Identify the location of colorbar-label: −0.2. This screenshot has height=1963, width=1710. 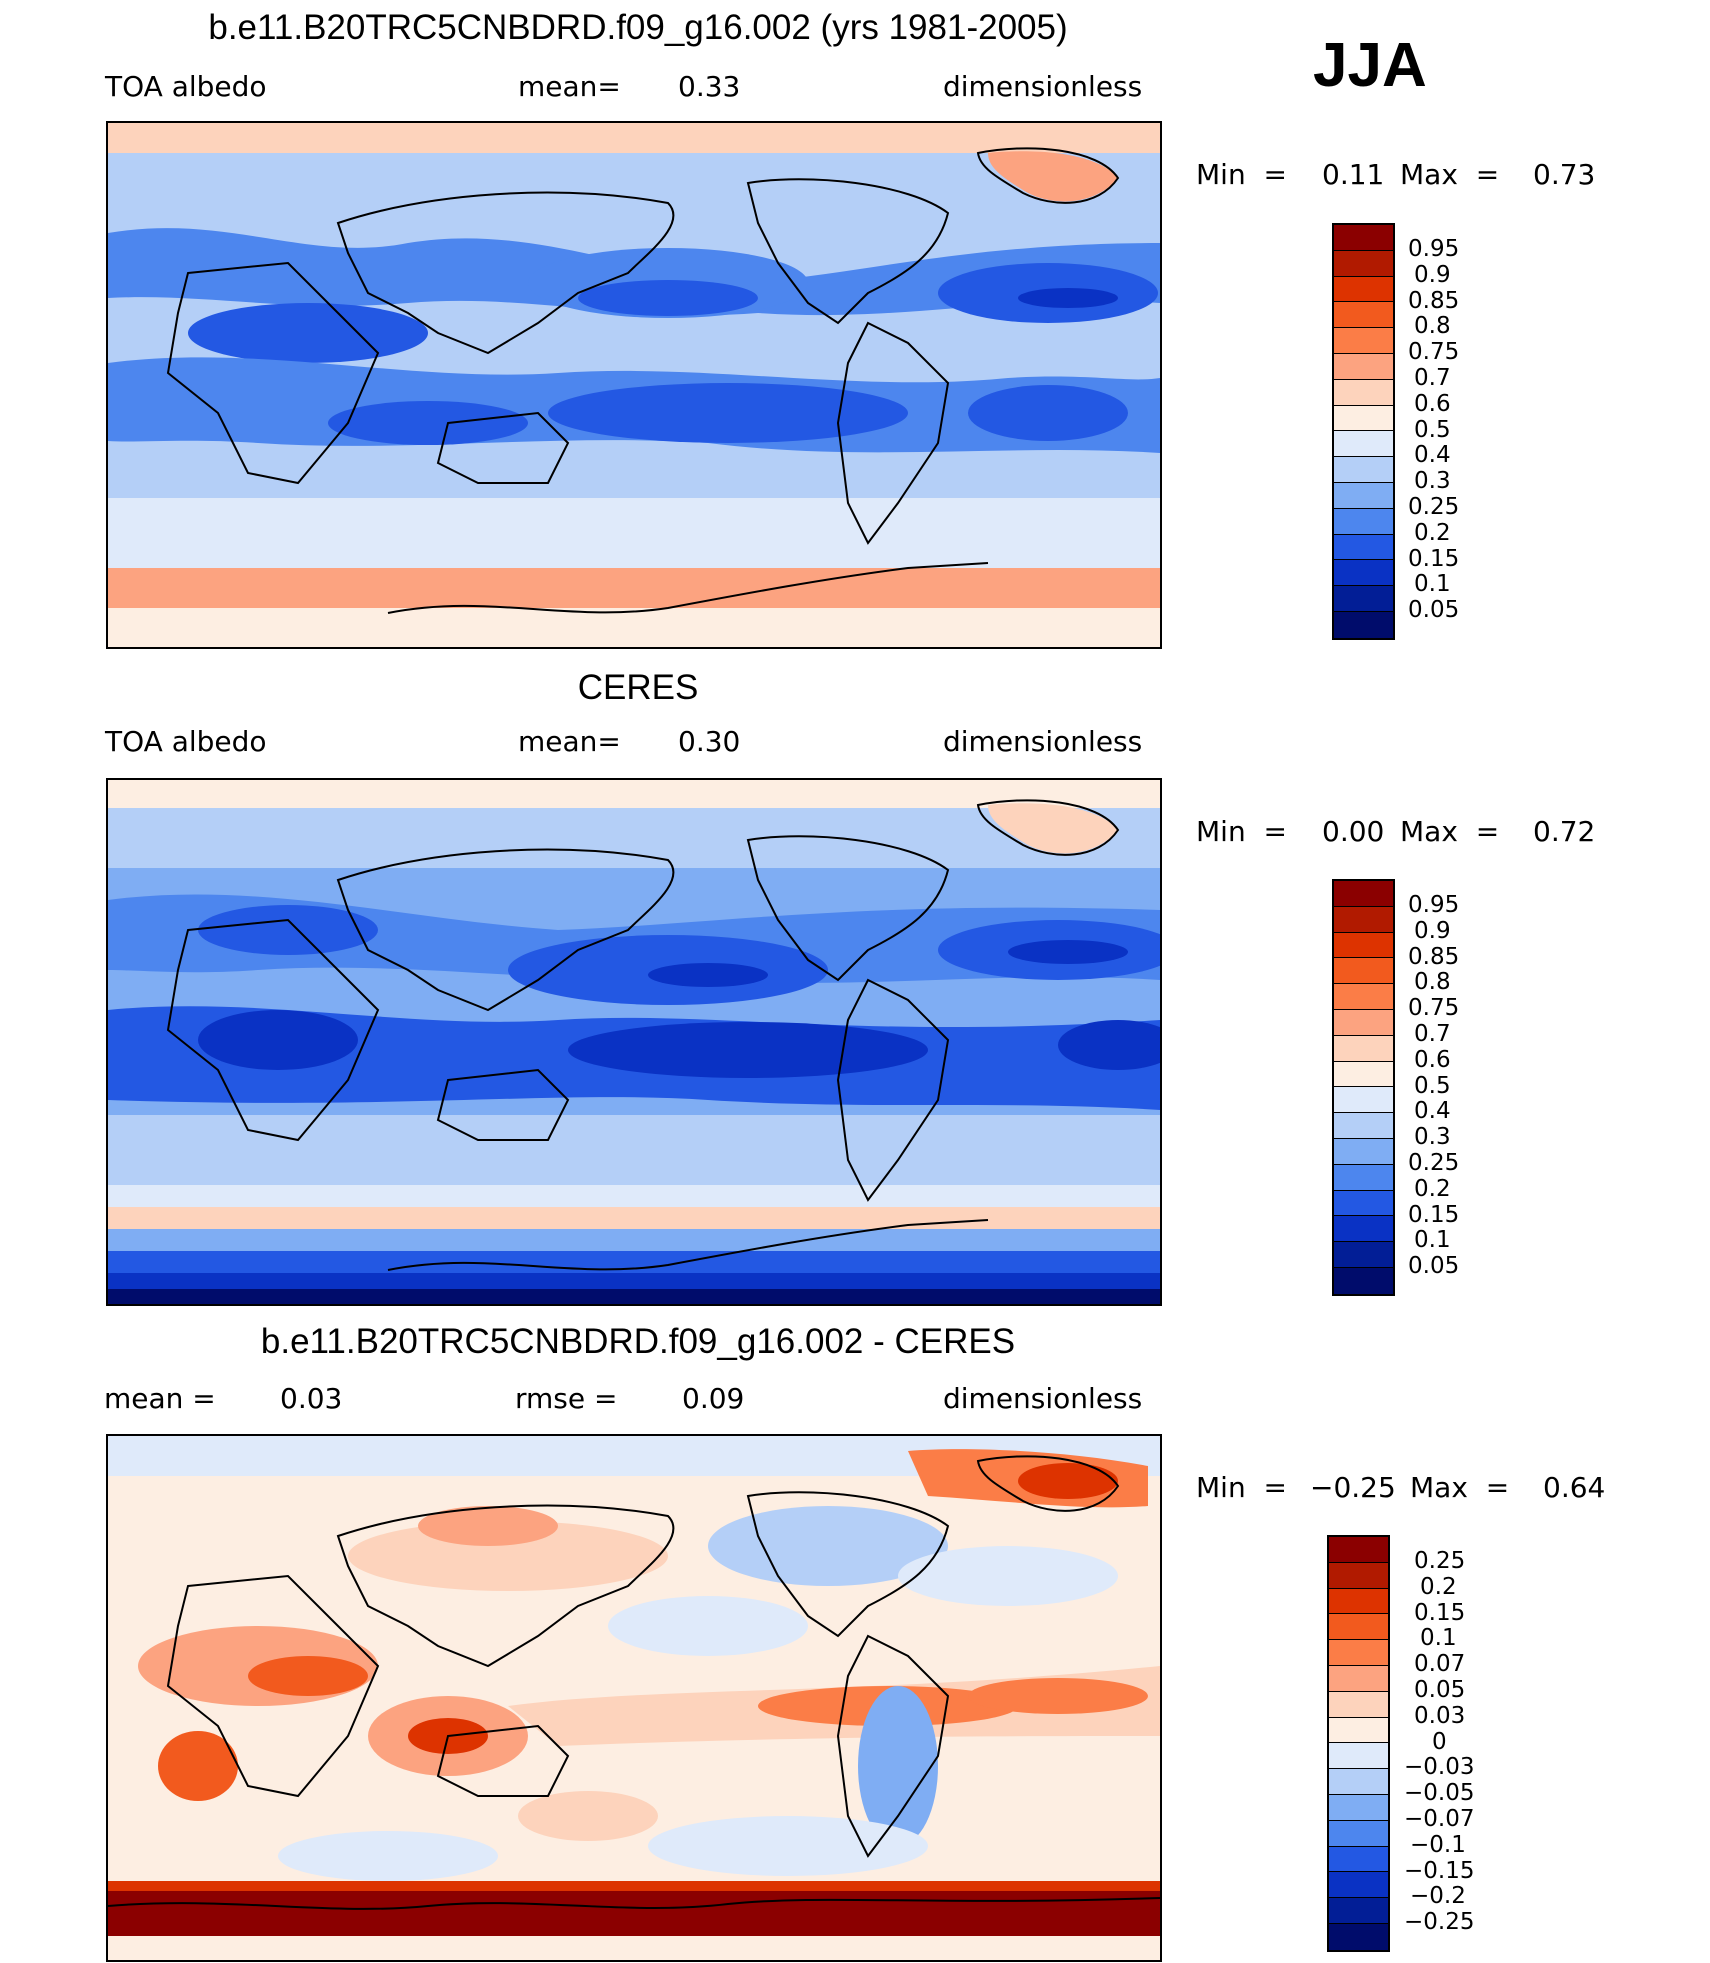
(1438, 1896).